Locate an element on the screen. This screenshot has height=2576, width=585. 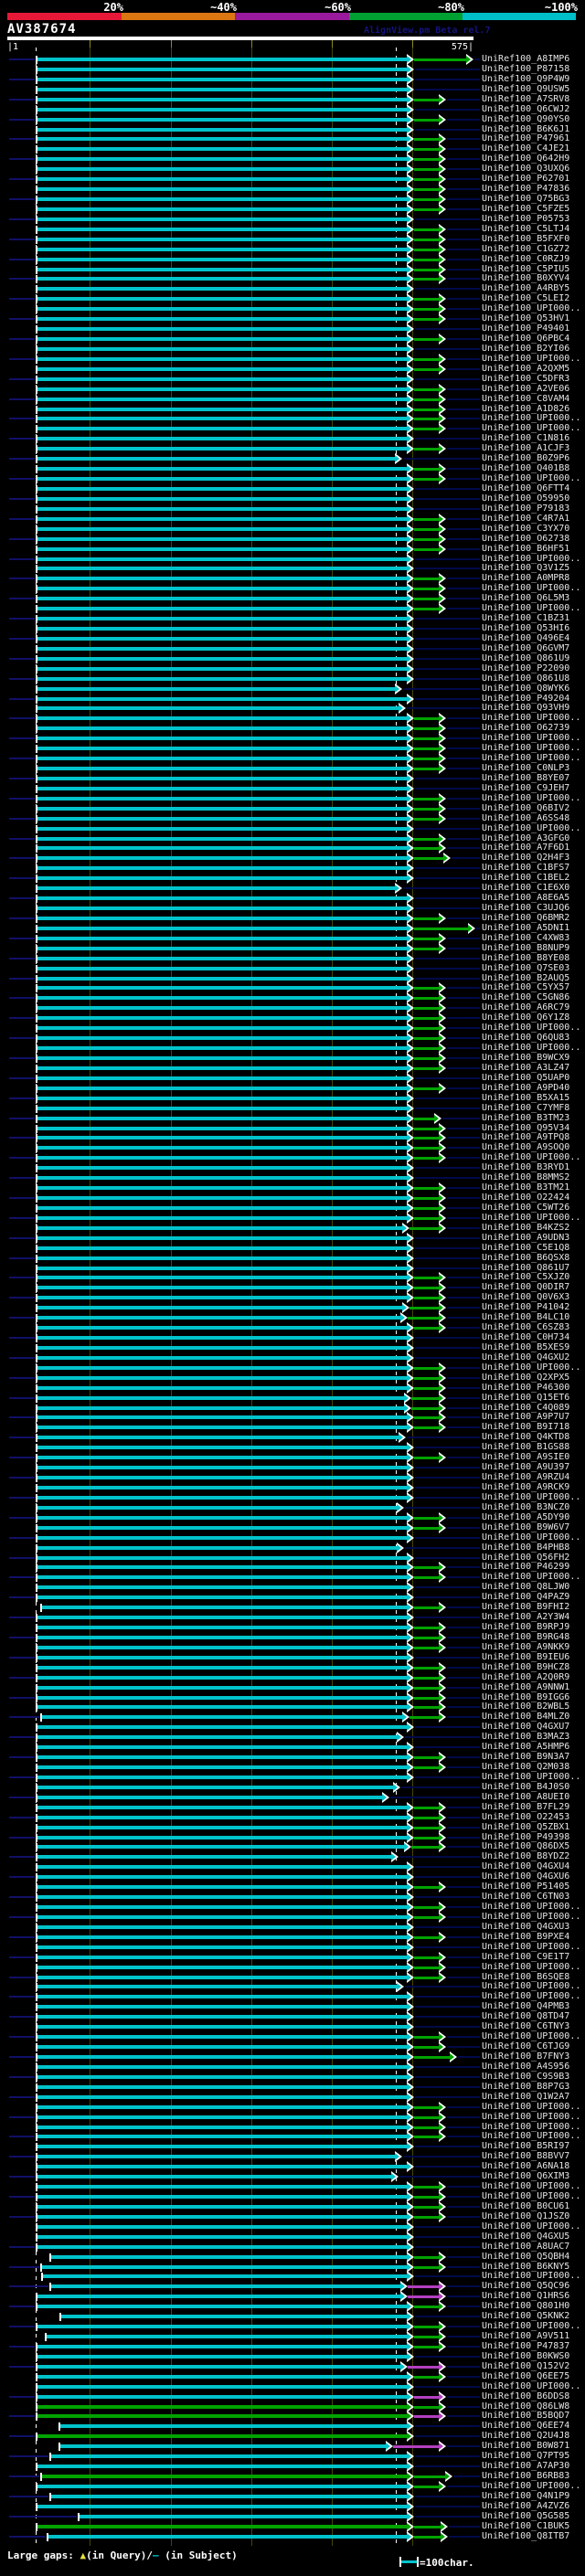
hit-label: UniRef100_Q7SE03 is located at coordinates (526, 968).